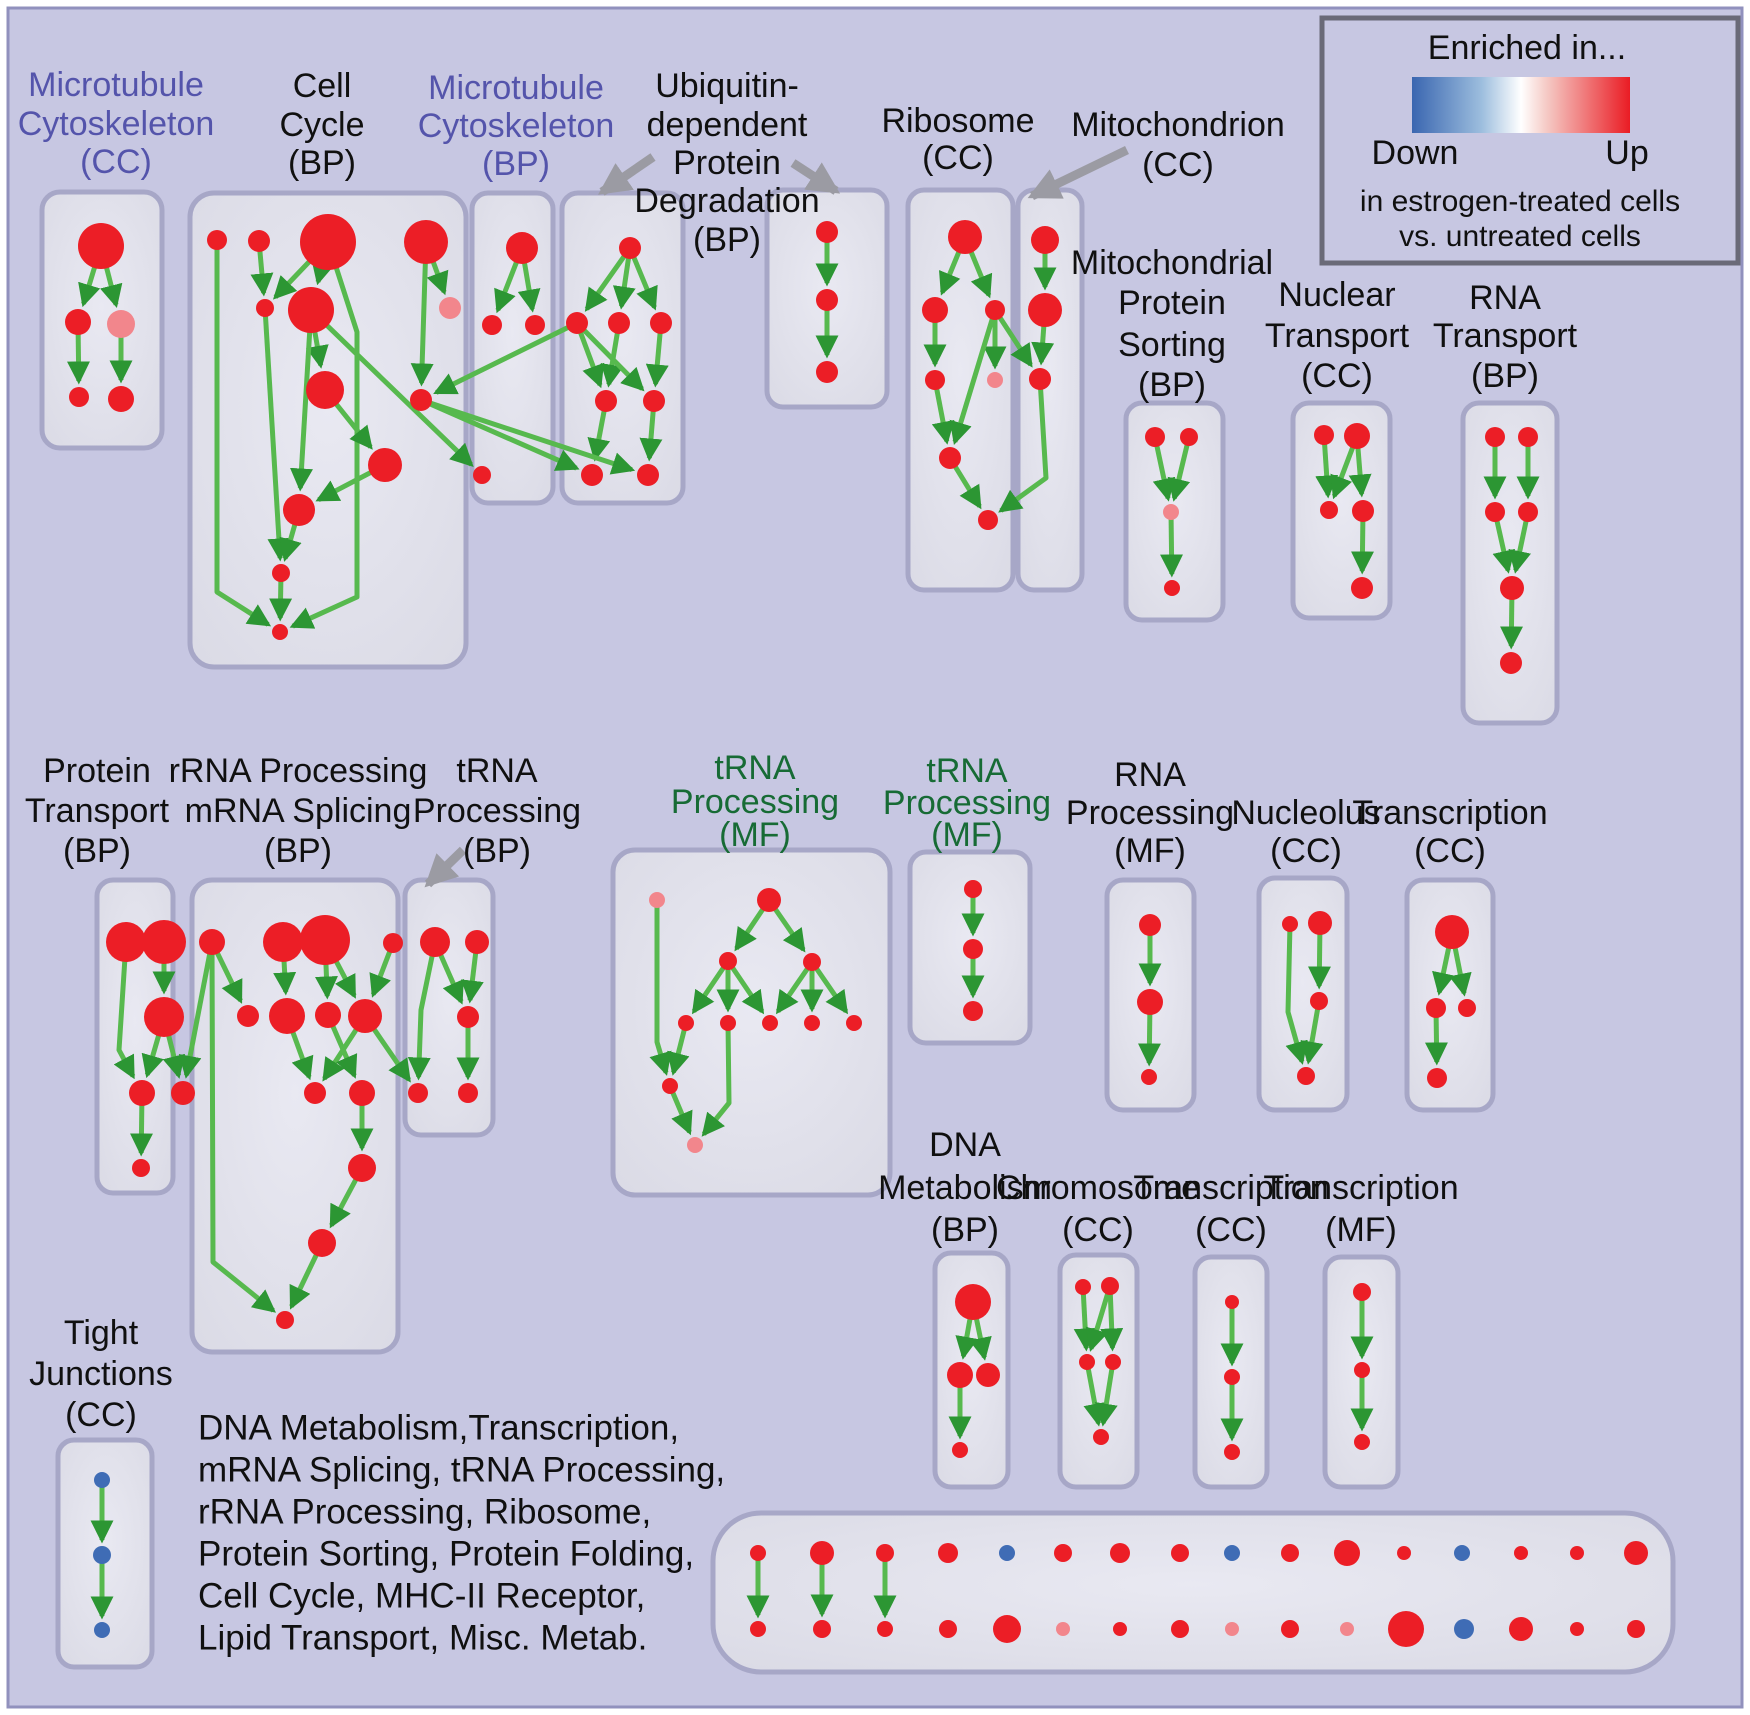  What do you see at coordinates (477, 942) in the screenshot?
I see `node-trbp-b` at bounding box center [477, 942].